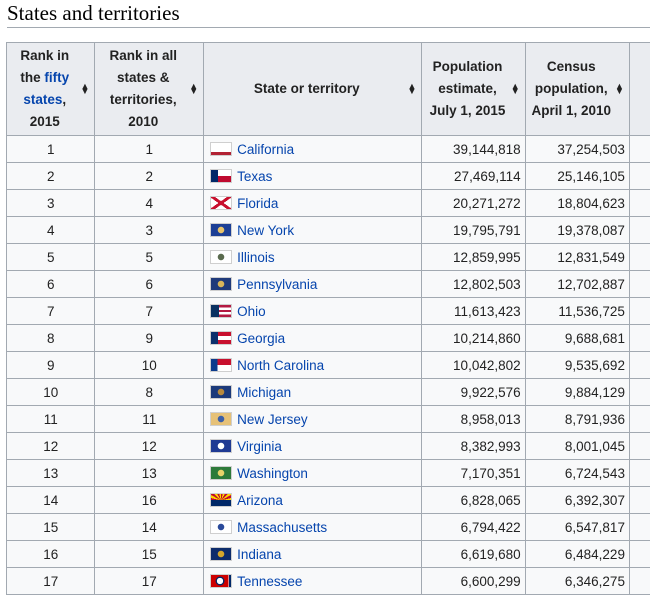 This screenshot has height=595, width=650. What do you see at coordinates (269, 581) in the screenshot?
I see `state-link: Tennessee` at bounding box center [269, 581].